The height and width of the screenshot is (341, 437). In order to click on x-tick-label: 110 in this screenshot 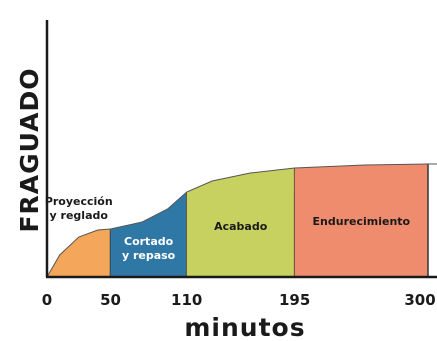, I will do `click(186, 300)`.